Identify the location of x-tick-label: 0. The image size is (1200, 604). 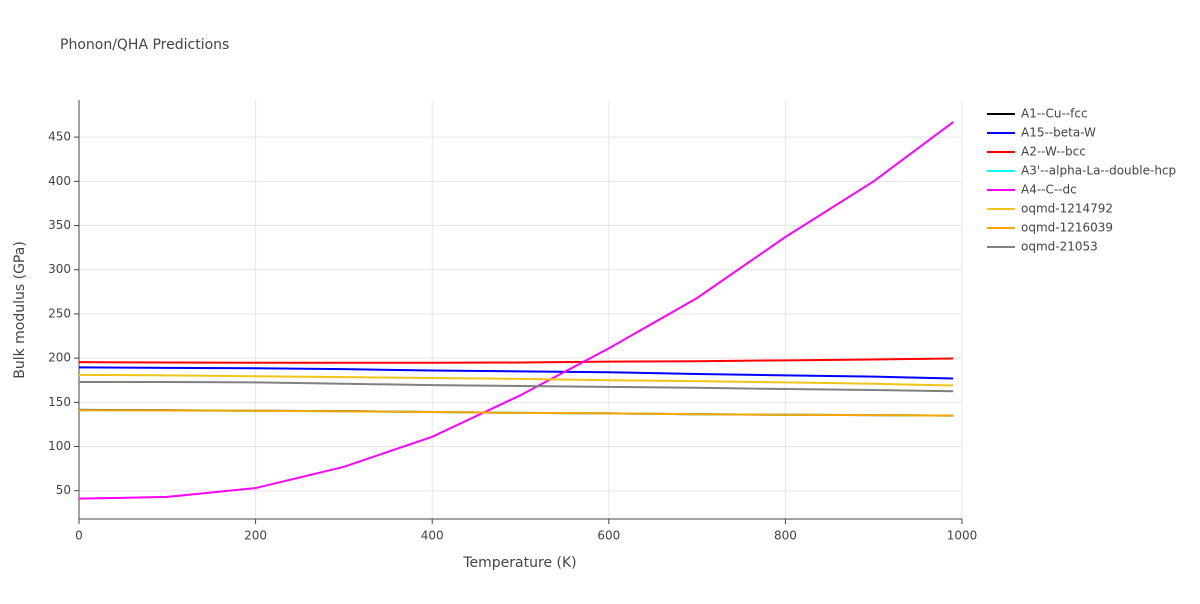
(79, 536).